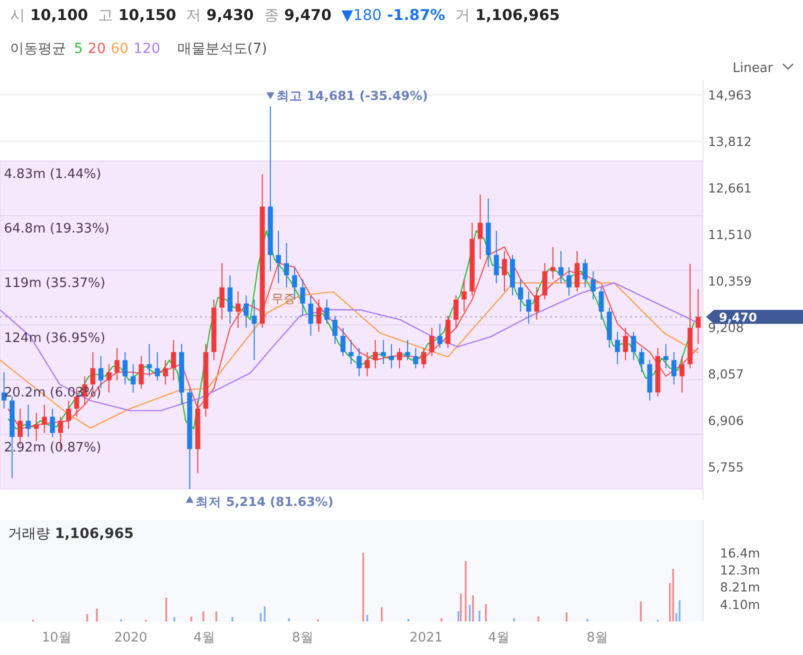  What do you see at coordinates (298, 15) in the screenshot?
I see `text: 종 9,470` at bounding box center [298, 15].